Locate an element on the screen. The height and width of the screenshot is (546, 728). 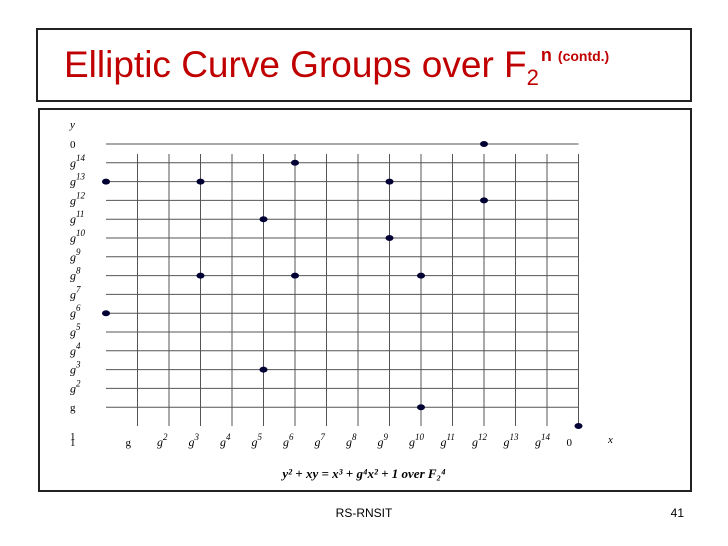
x-tick-label: g8 is located at coordinates (351, 440).